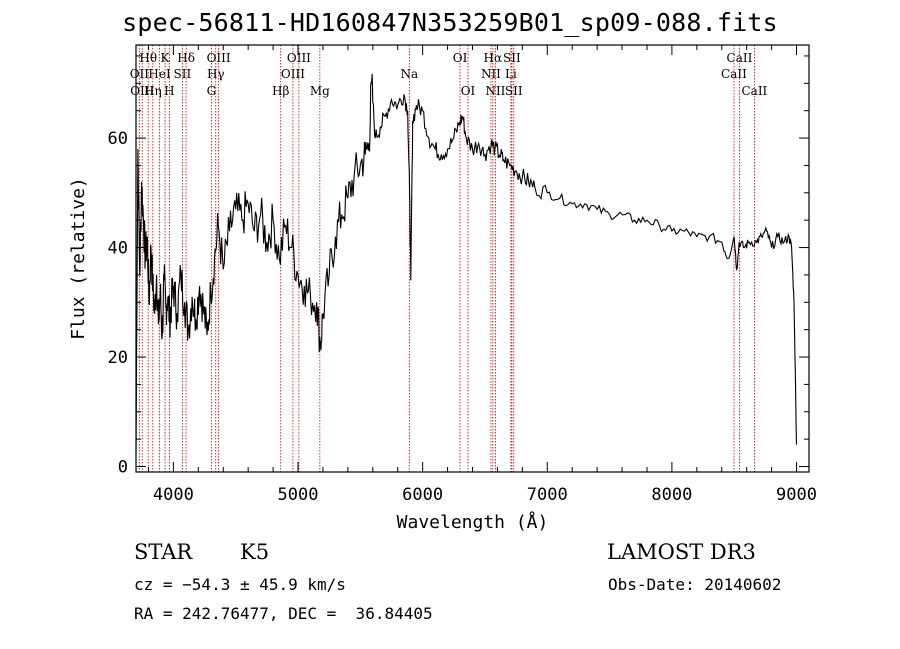 The image size is (900, 649). What do you see at coordinates (681, 552) in the screenshot?
I see `survey-name: LAMOST DR3` at bounding box center [681, 552].